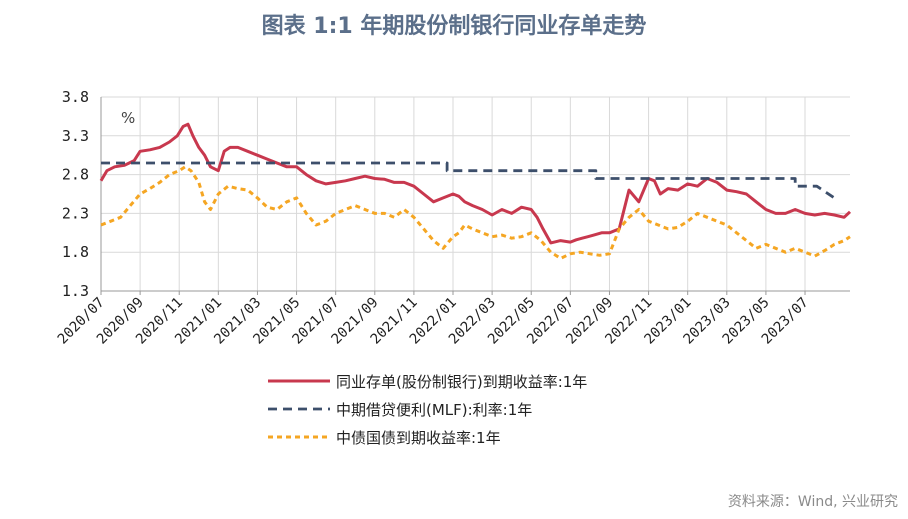 The width and height of the screenshot is (908, 519). Describe the element at coordinates (812, 502) in the screenshot. I see `source-note: 资料来源：Wind, 兴业研究` at that location.